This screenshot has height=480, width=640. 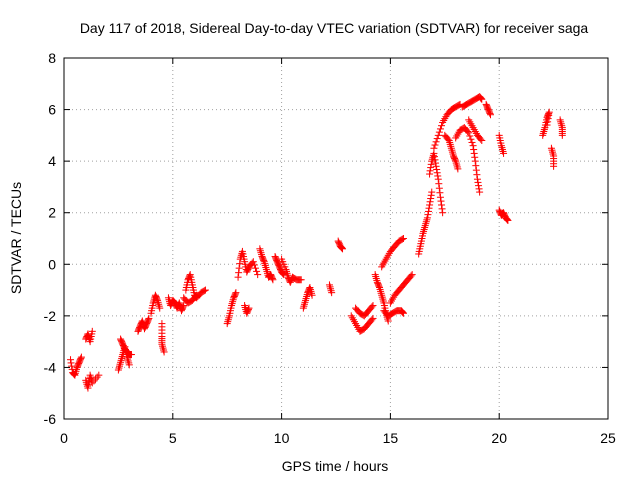 I want to click on x-axis-label: GPS time / hours, so click(x=335, y=466).